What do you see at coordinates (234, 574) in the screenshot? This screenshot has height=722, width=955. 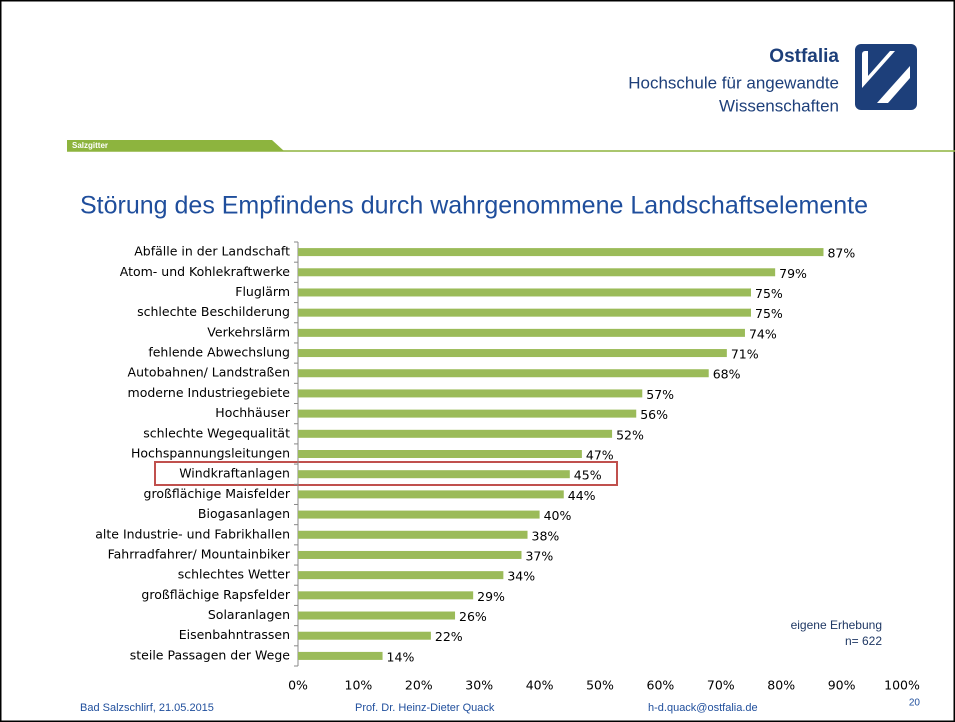 I see `category-label: schlechtes Wetter` at bounding box center [234, 574].